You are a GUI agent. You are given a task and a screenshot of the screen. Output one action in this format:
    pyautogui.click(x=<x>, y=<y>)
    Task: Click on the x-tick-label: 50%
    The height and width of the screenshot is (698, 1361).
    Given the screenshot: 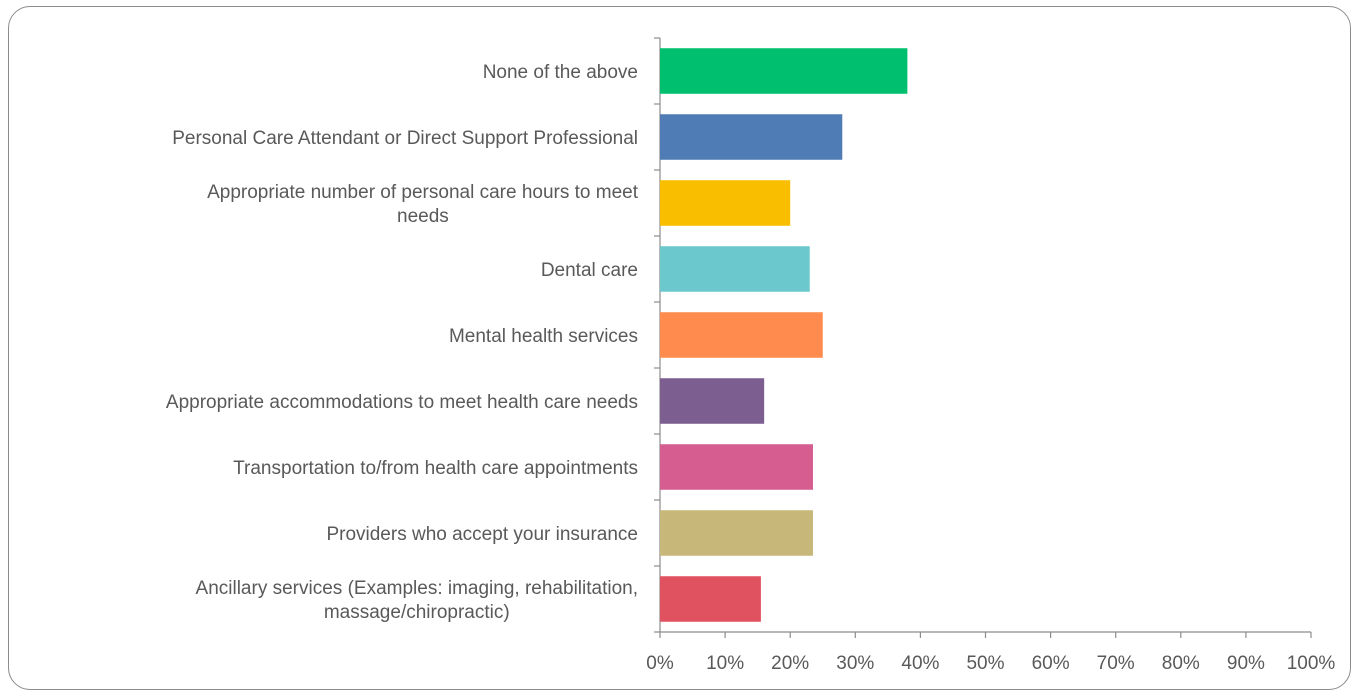 What is the action you would take?
    pyautogui.click(x=985, y=663)
    